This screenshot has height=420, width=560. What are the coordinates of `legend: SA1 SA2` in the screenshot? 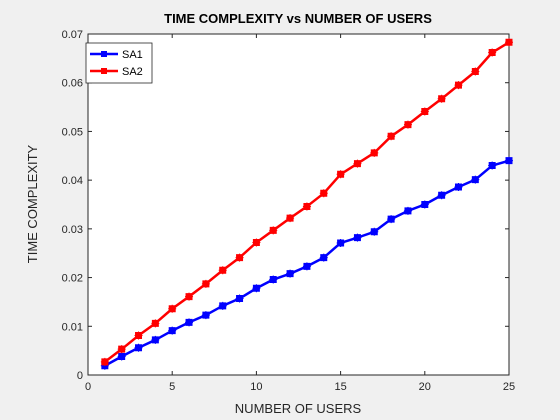 It's located at (119, 63).